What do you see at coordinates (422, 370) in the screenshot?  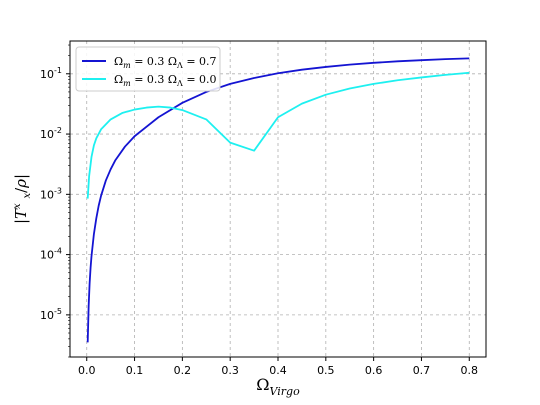 I see `x-tick-label: 0.7` at bounding box center [422, 370].